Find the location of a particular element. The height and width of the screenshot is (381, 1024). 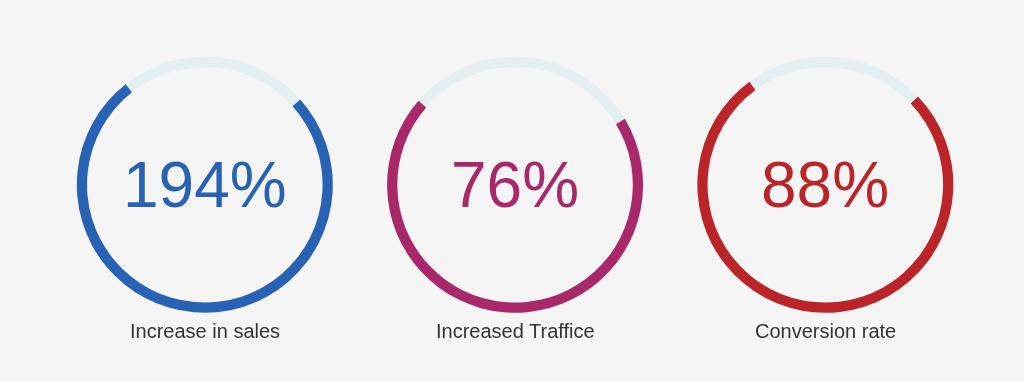

text: 76% is located at coordinates (515, 185).